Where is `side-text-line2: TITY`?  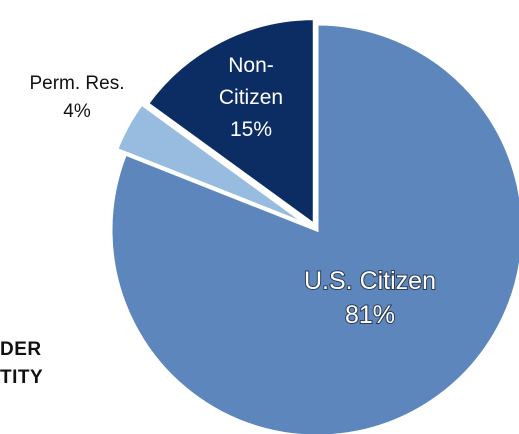
side-text-line2: TITY is located at coordinates (22, 377).